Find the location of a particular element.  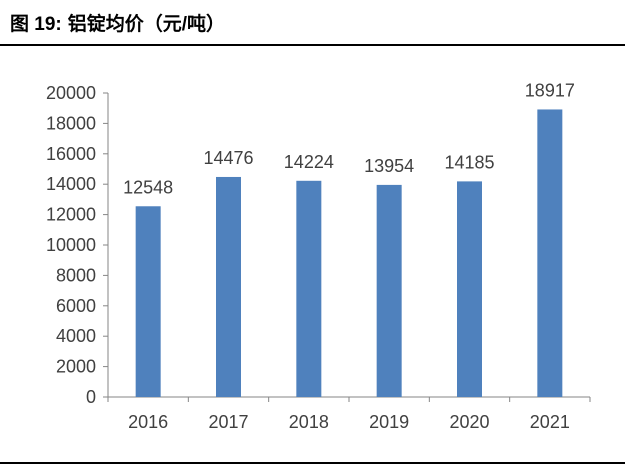

x-tick-label: 2020 is located at coordinates (469, 422).